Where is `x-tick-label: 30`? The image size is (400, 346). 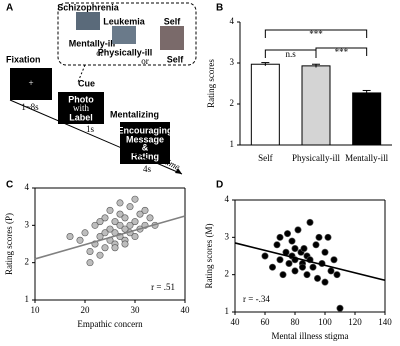
x-tick-label: 30 is located at coordinates (136, 310).